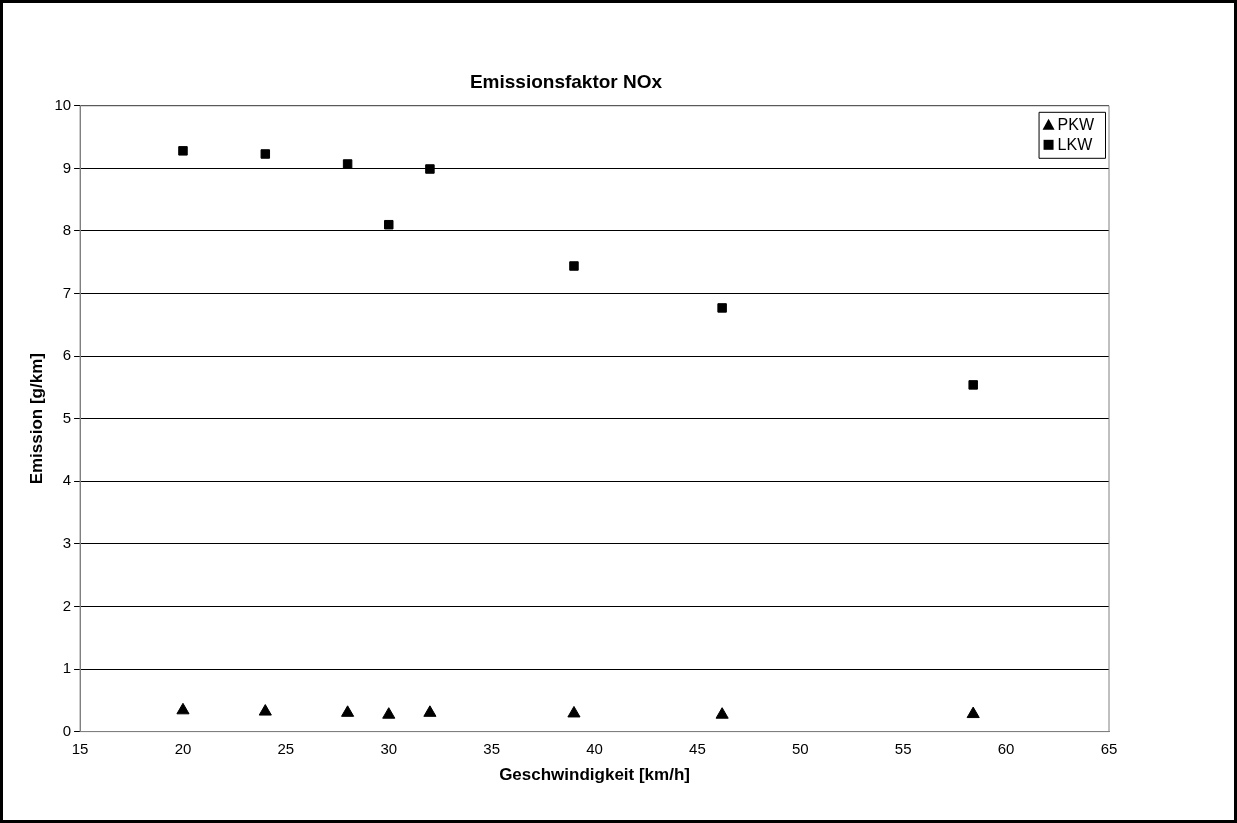 The height and width of the screenshot is (823, 1237). I want to click on y-tick-label: 1, so click(67, 668).